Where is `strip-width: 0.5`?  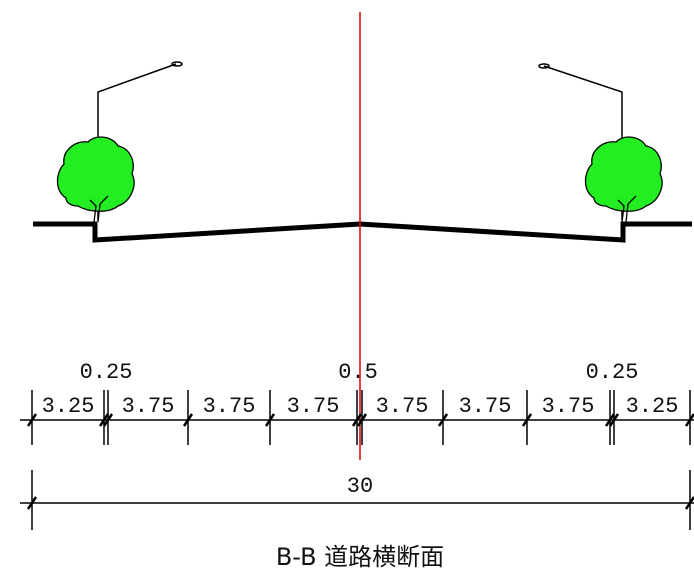
strip-width: 0.5 is located at coordinates (358, 372).